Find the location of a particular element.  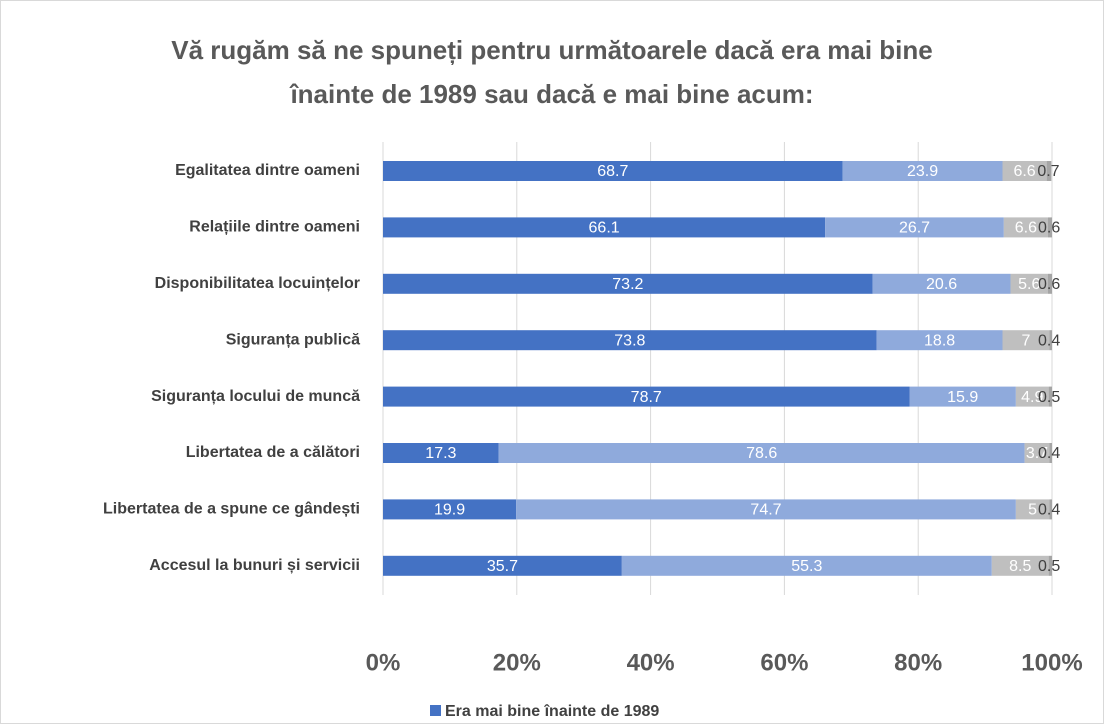

legend-swatch is located at coordinates (435, 710).